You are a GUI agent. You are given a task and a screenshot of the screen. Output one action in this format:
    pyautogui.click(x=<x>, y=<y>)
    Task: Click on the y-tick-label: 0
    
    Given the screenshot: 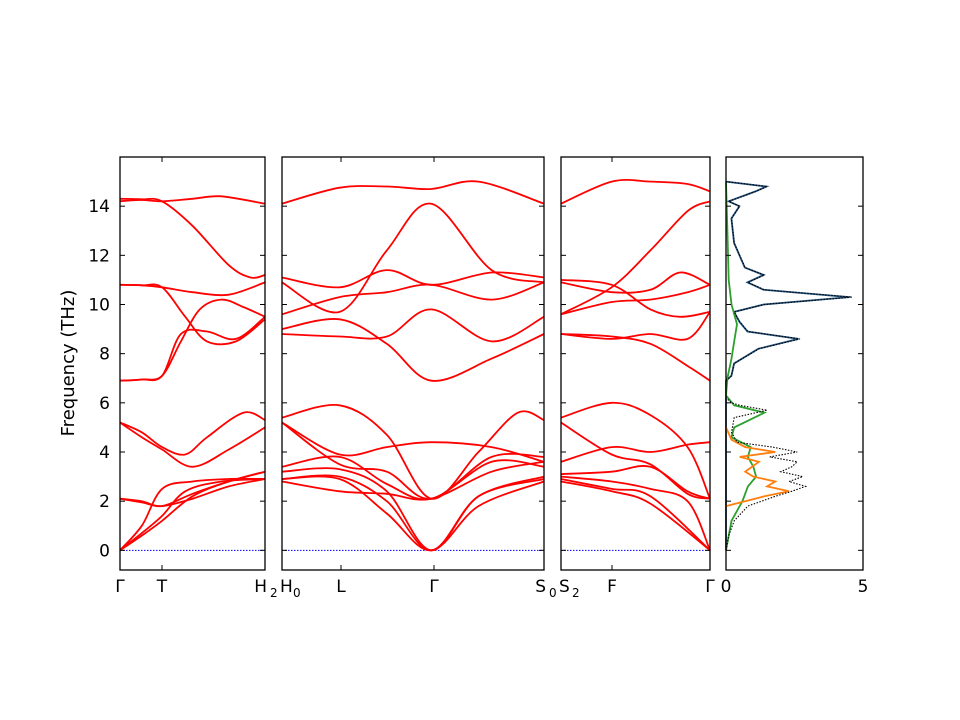 What is the action you would take?
    pyautogui.click(x=104, y=551)
    